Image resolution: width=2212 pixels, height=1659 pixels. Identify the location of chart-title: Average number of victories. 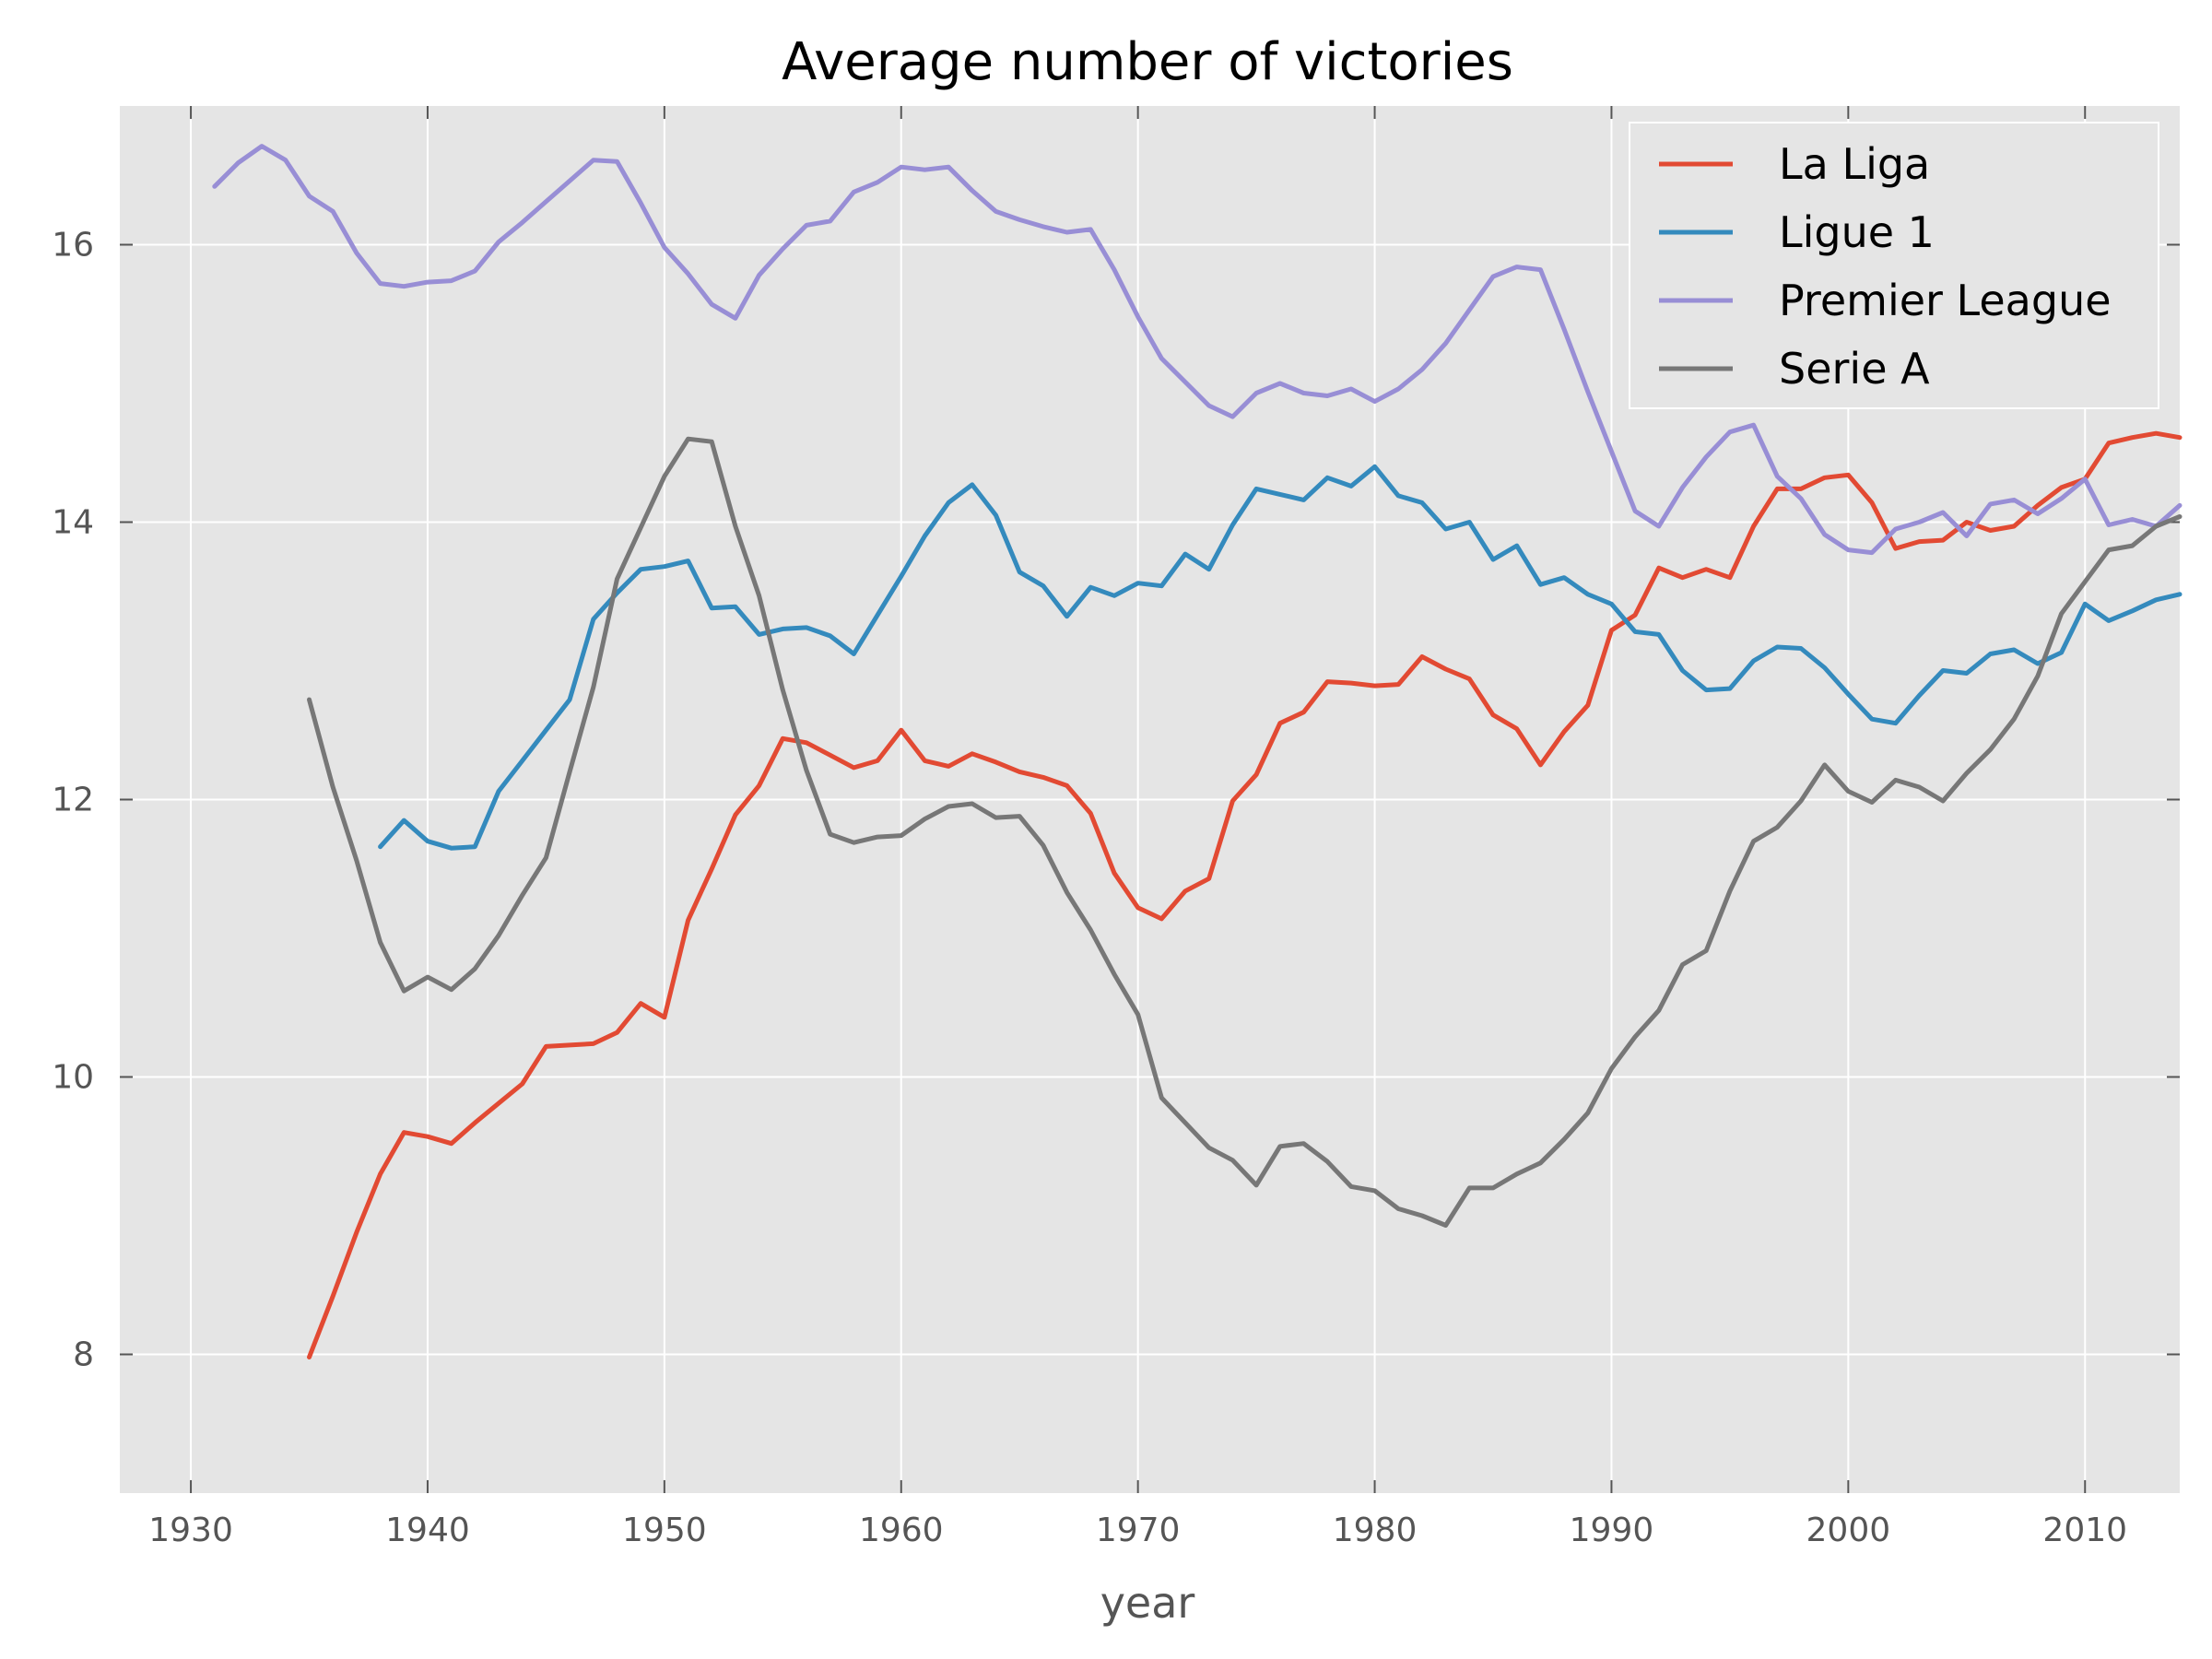
(1147, 62).